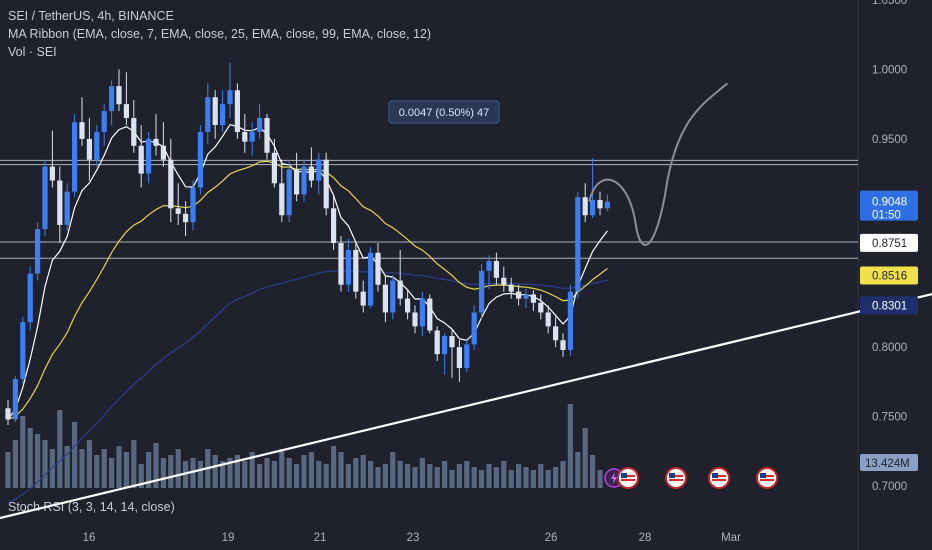 The image size is (932, 550). I want to click on ema25-badge-text: 0.8516, so click(889, 277).